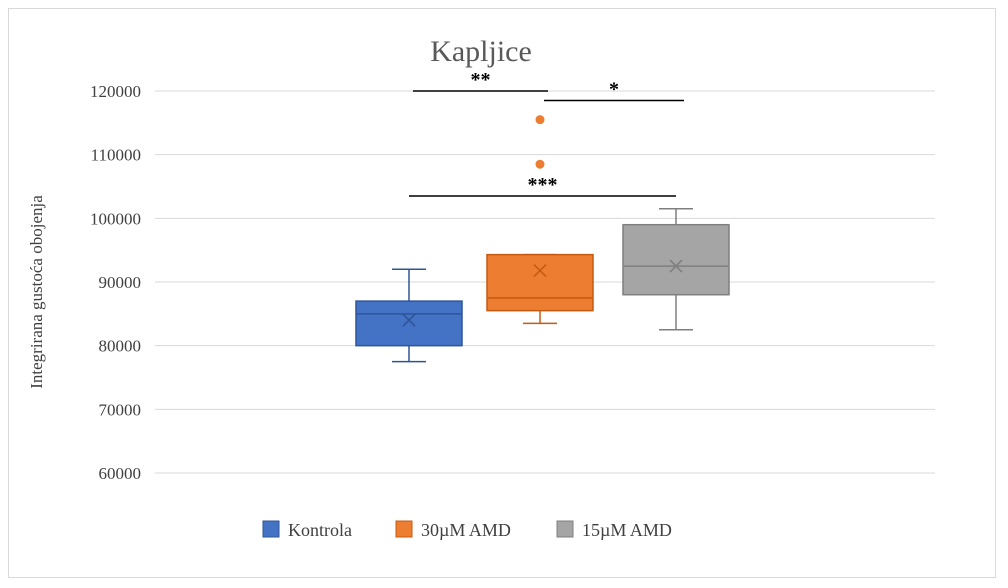 This screenshot has width=1008, height=588. Describe the element at coordinates (320, 530) in the screenshot. I see `legend-label: Kontrola` at that location.